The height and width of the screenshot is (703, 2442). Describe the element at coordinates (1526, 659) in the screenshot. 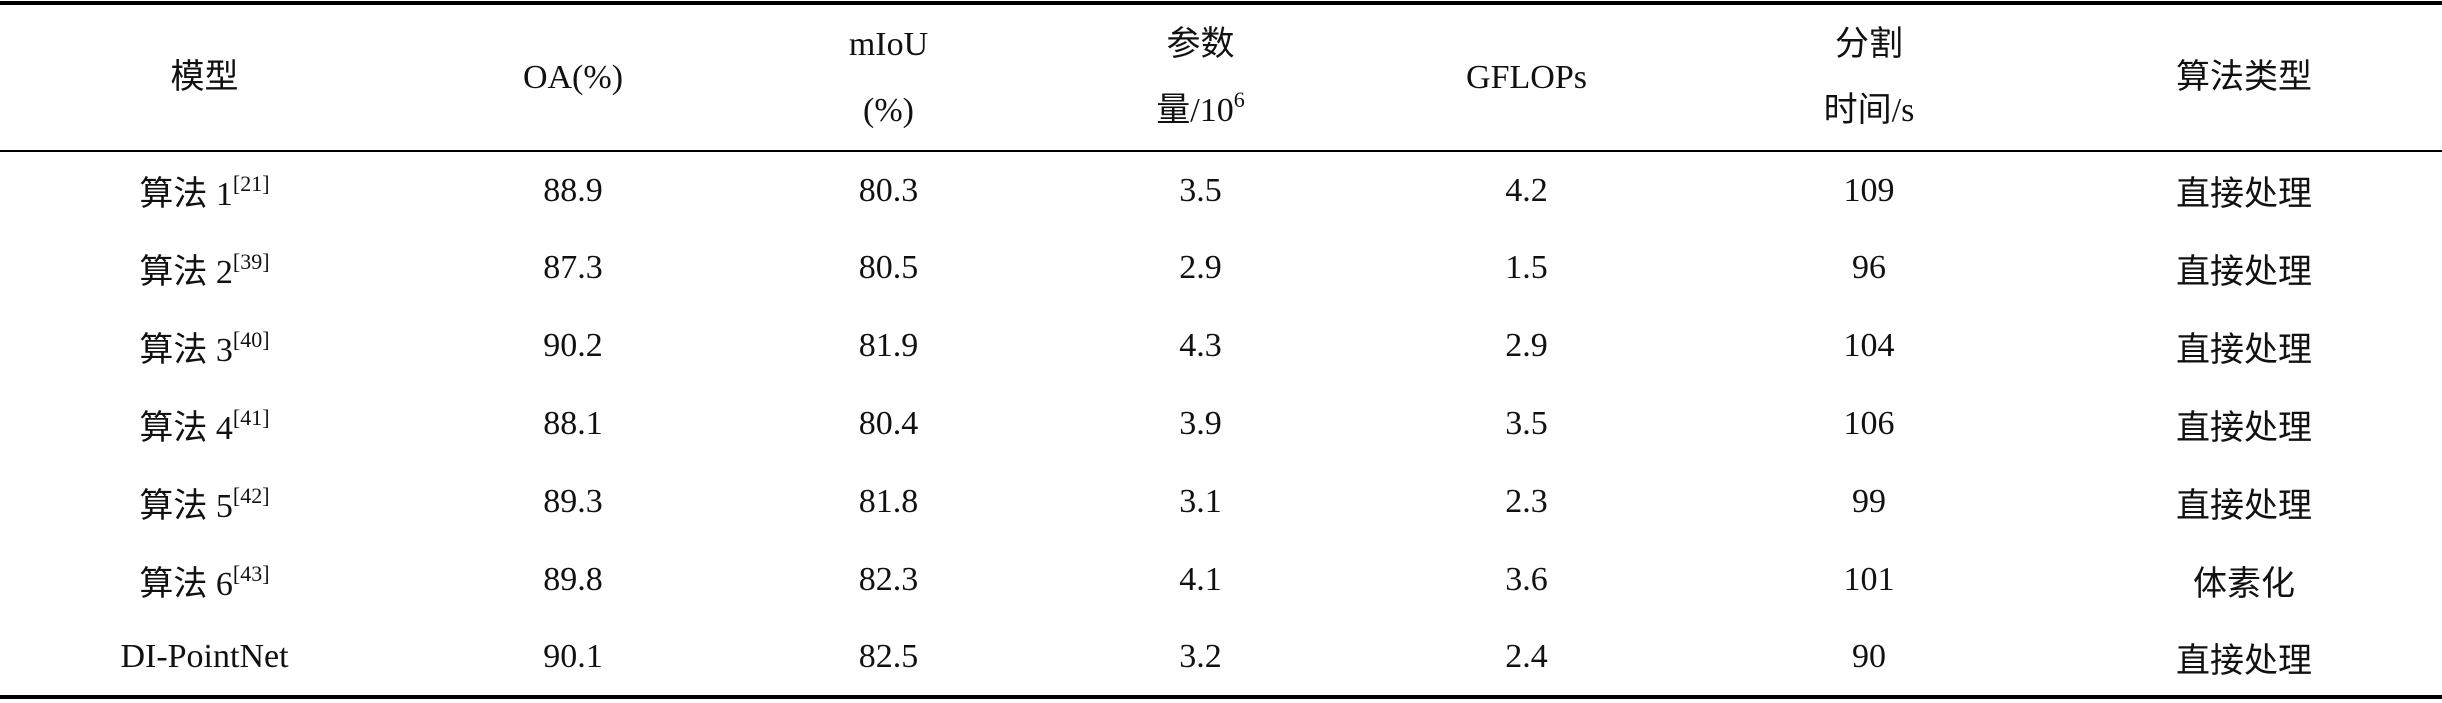

I see `table-cell: 2.4` at that location.